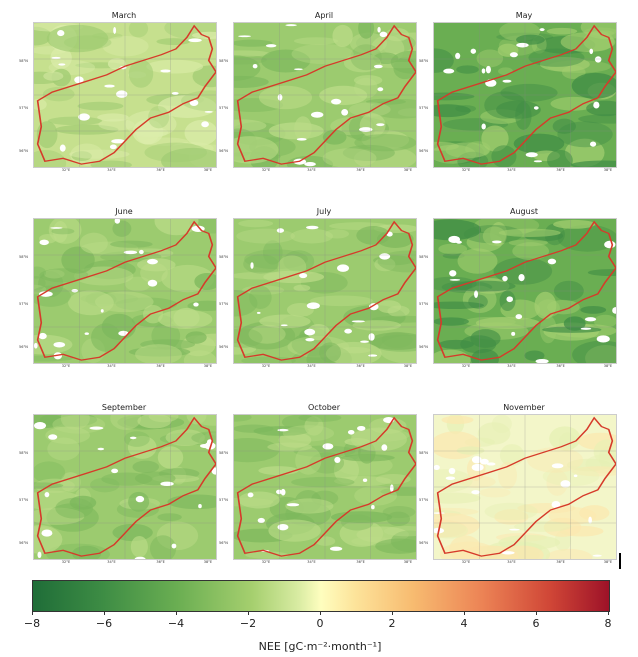 The height and width of the screenshot is (657, 638). Describe the element at coordinates (536, 623) in the screenshot. I see `colorbar-tick-label: 6` at that location.